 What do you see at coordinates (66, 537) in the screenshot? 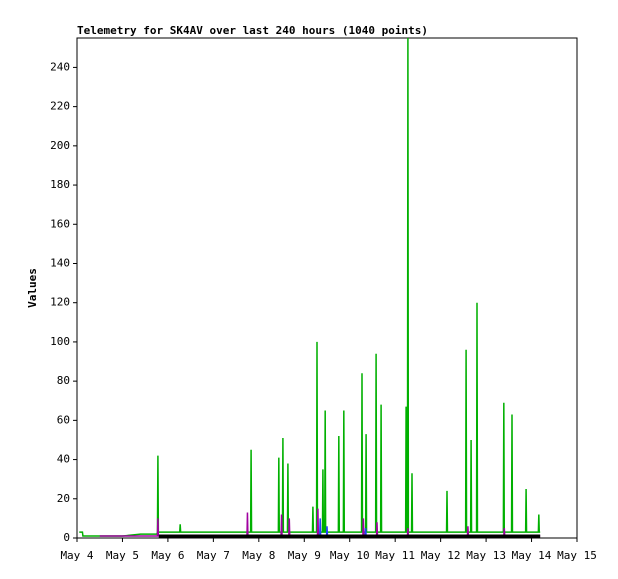
I see `y-tick-label: 0` at bounding box center [66, 537].